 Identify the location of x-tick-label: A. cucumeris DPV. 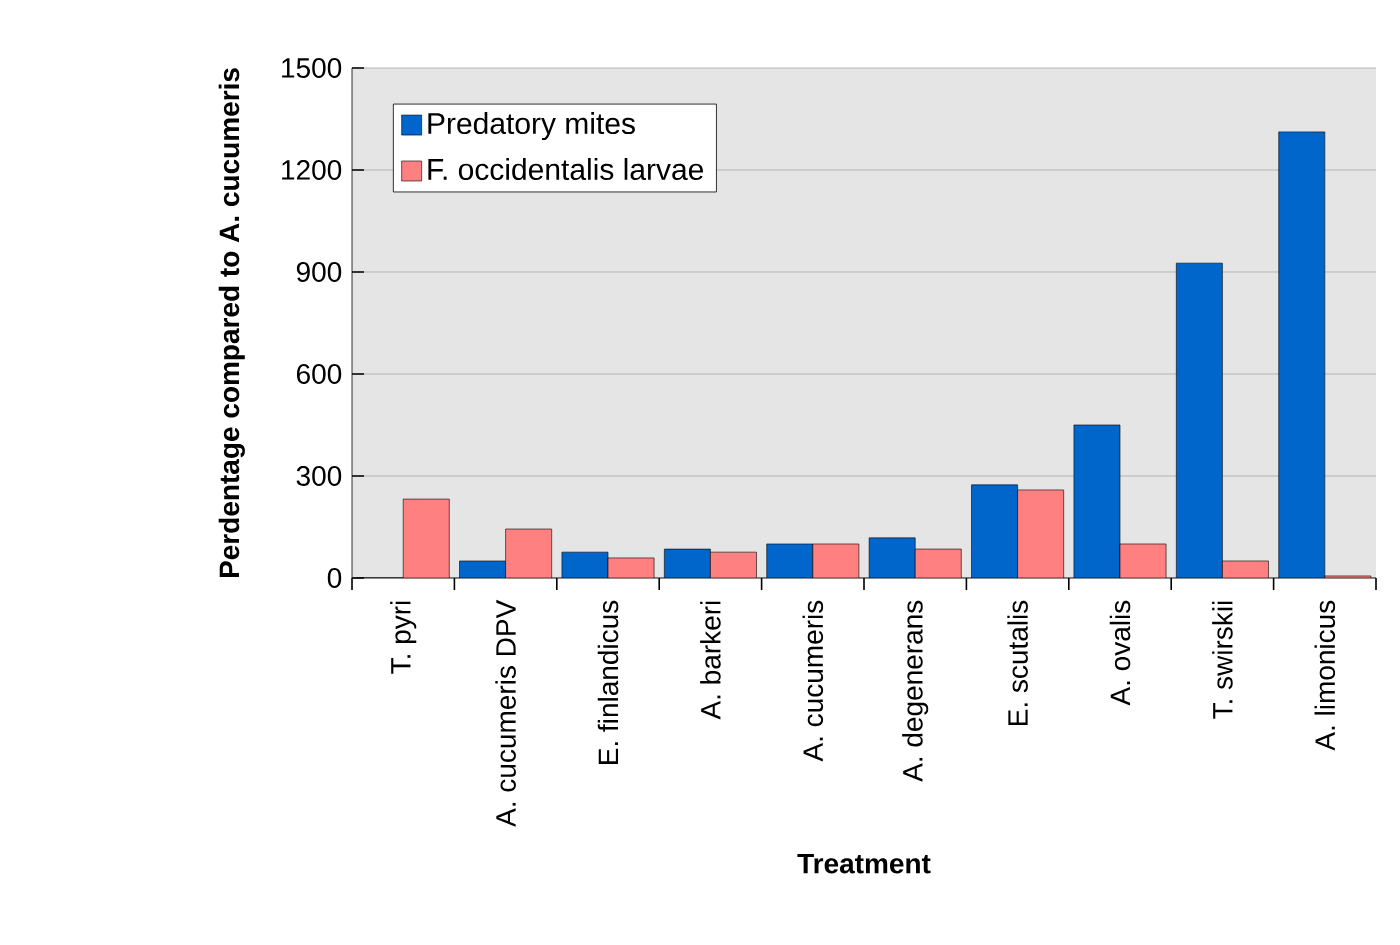
(505, 713).